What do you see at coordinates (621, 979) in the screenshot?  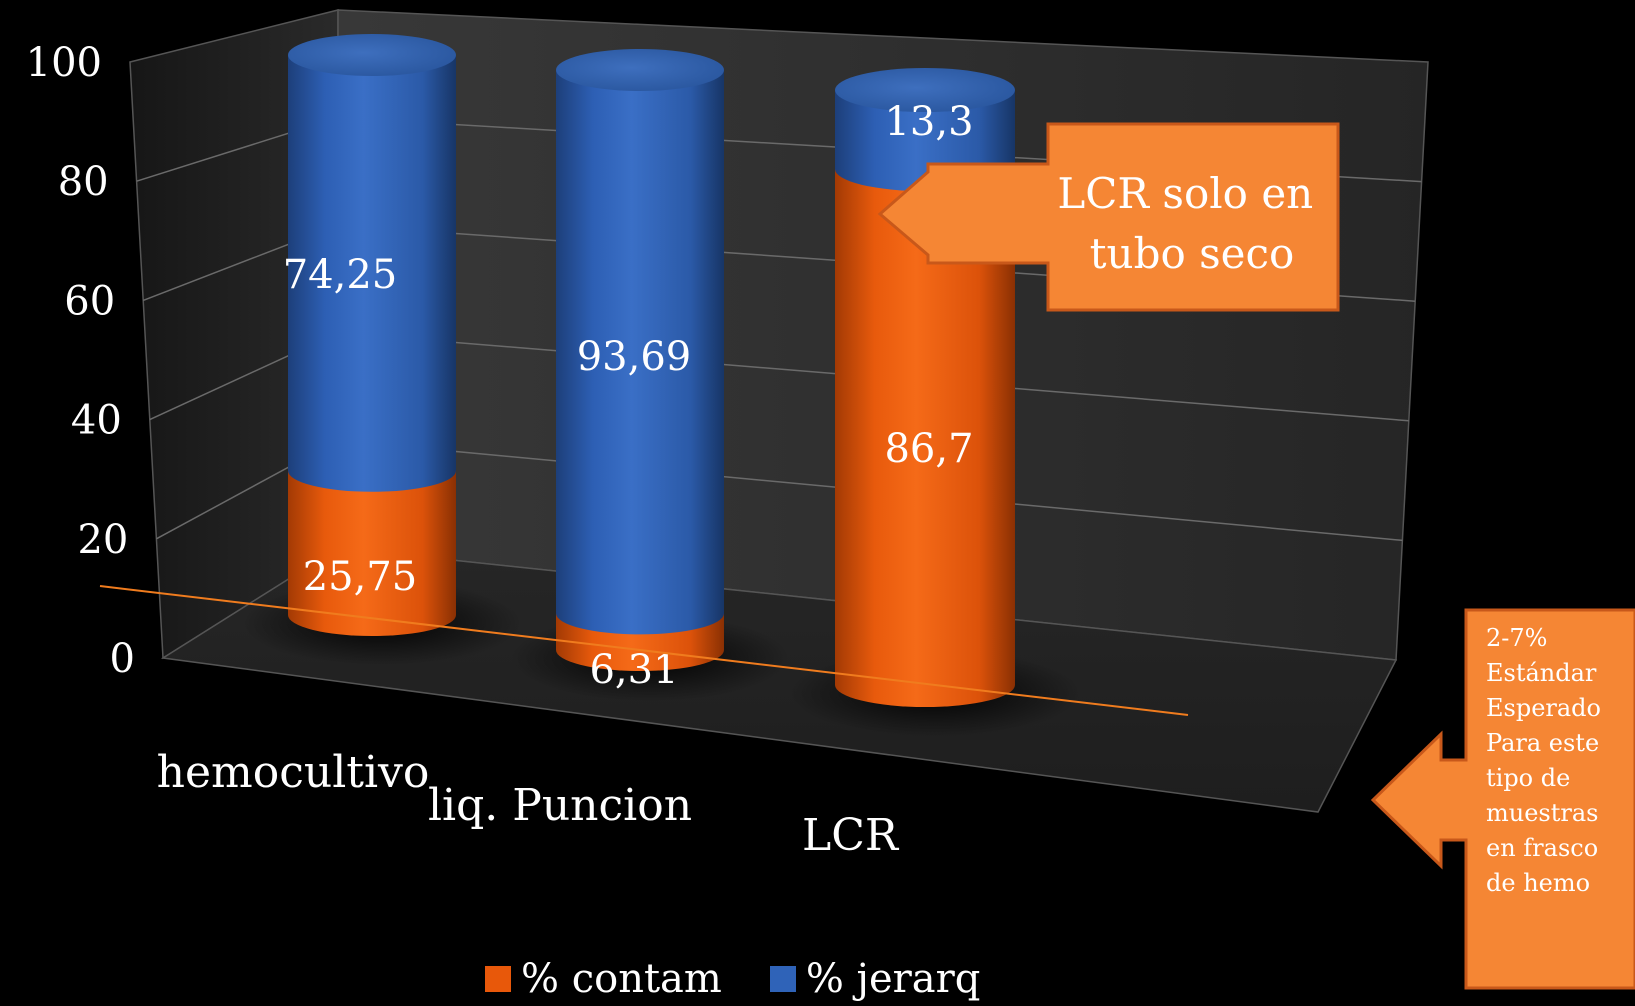 I see `legend-label-contam: % contam` at bounding box center [621, 979].